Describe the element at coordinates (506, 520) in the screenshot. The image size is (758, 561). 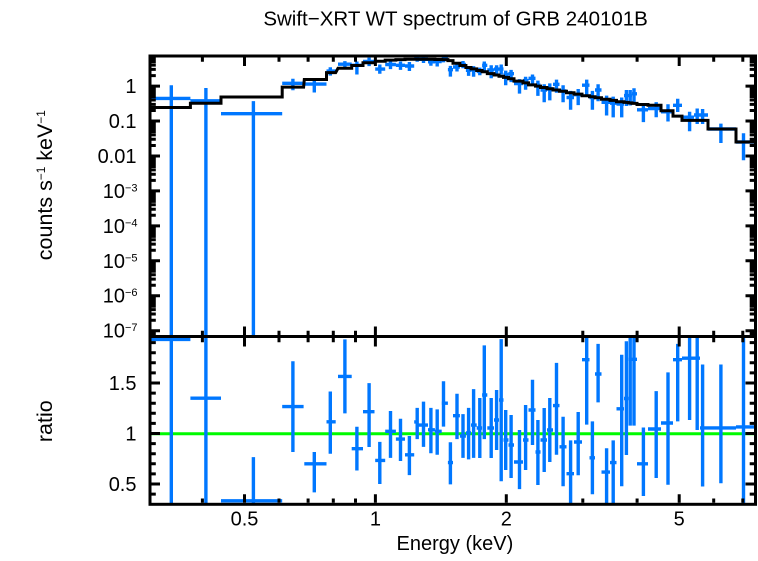
I see `svg-text: 2` at that location.